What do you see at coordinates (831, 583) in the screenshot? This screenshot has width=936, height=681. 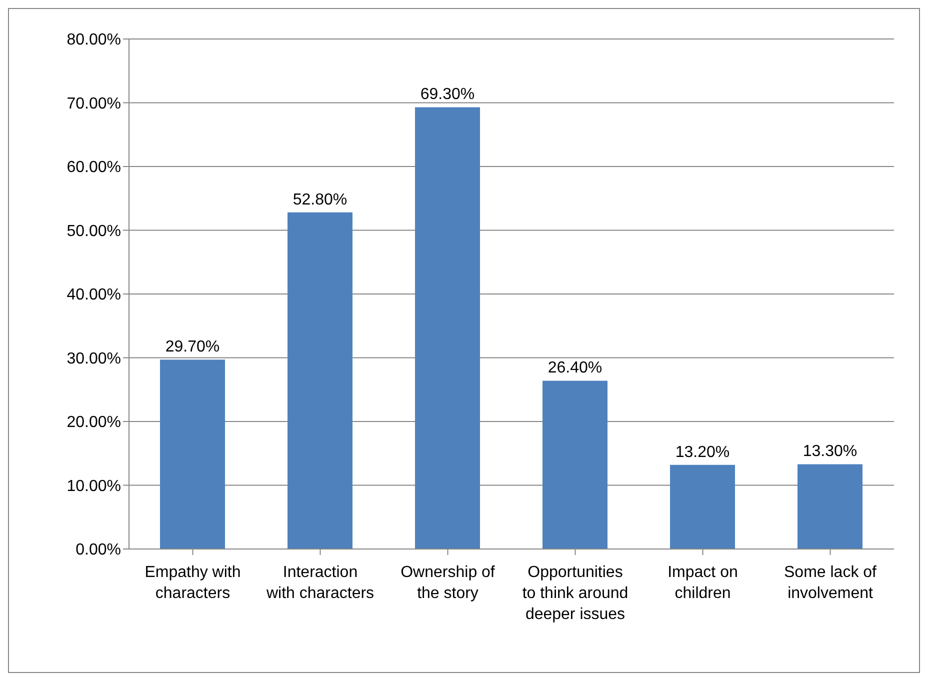 I see `x-tick-label: Some lack of involvement` at bounding box center [831, 583].